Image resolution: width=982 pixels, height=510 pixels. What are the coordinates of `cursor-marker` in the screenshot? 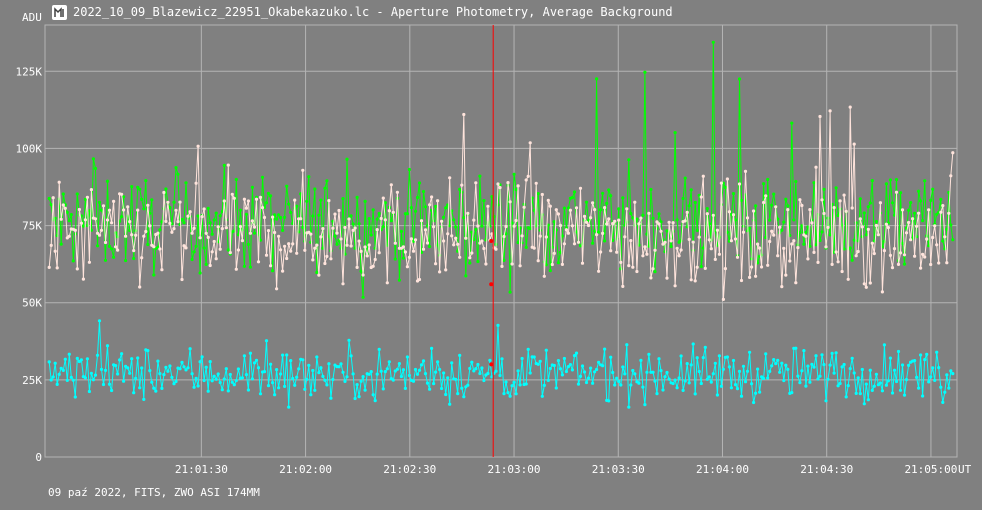 It's located at (491, 241).